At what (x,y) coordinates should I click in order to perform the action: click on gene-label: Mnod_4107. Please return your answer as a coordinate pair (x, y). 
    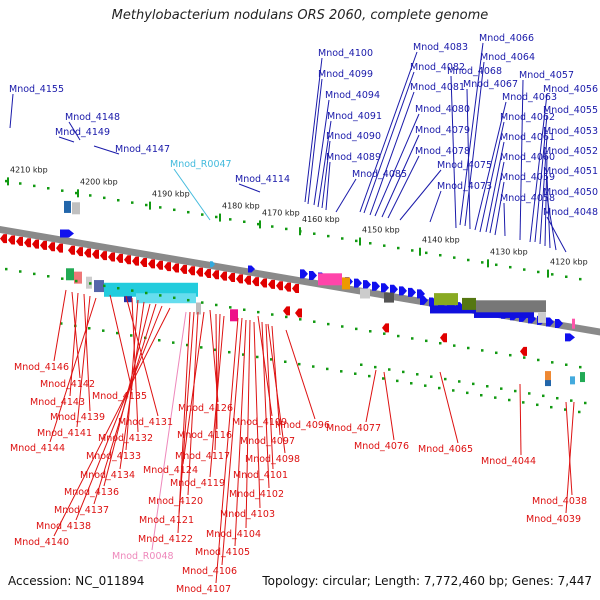
    Looking at the image, I should click on (203, 589).